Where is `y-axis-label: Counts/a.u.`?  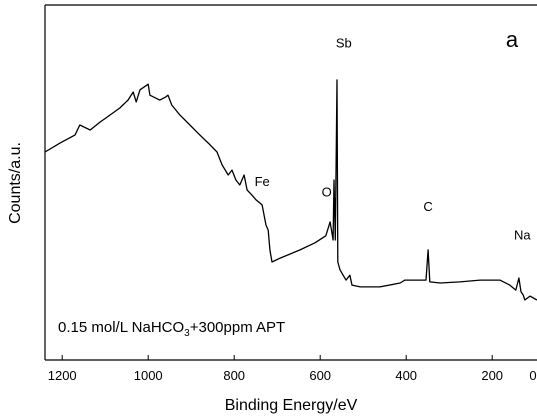
y-axis-label: Counts/a.u. is located at coordinates (15, 183).